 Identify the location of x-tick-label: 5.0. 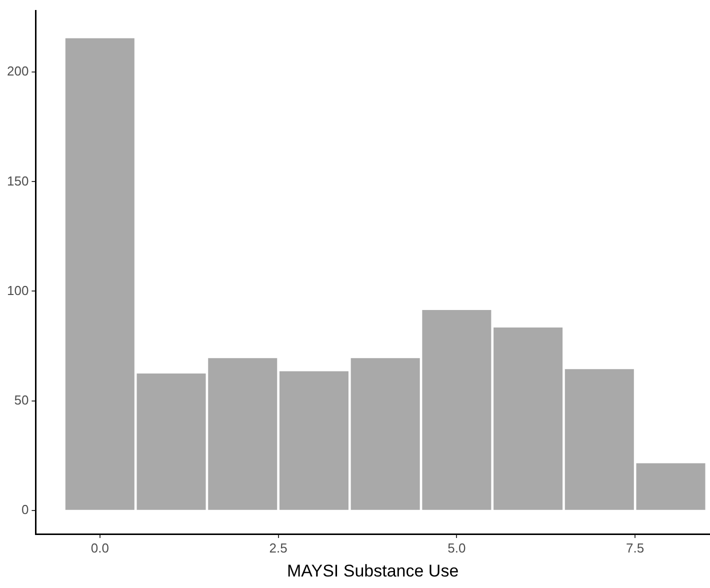
(457, 548).